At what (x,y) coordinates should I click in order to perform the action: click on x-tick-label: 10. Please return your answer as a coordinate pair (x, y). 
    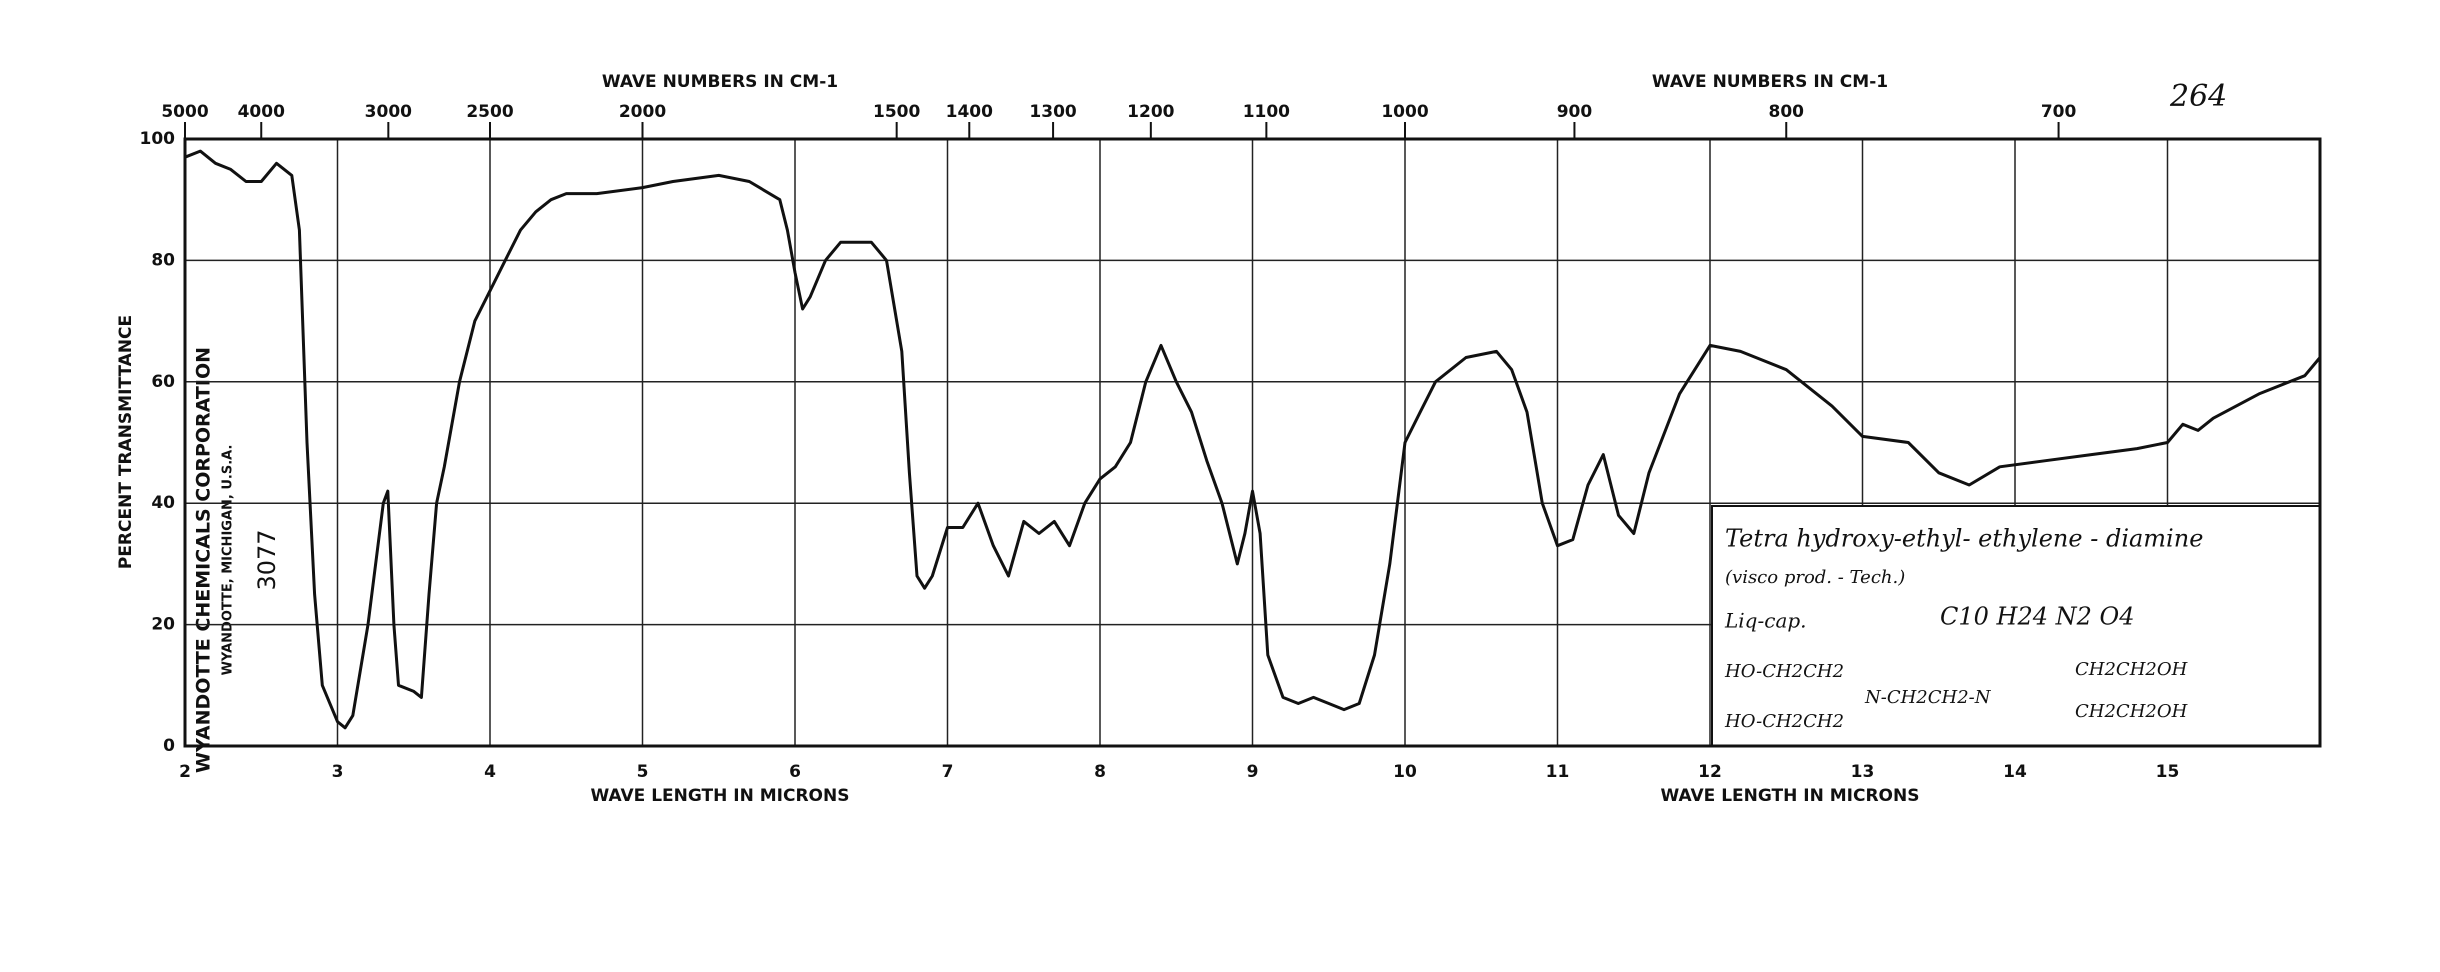
    Looking at the image, I should click on (1405, 772).